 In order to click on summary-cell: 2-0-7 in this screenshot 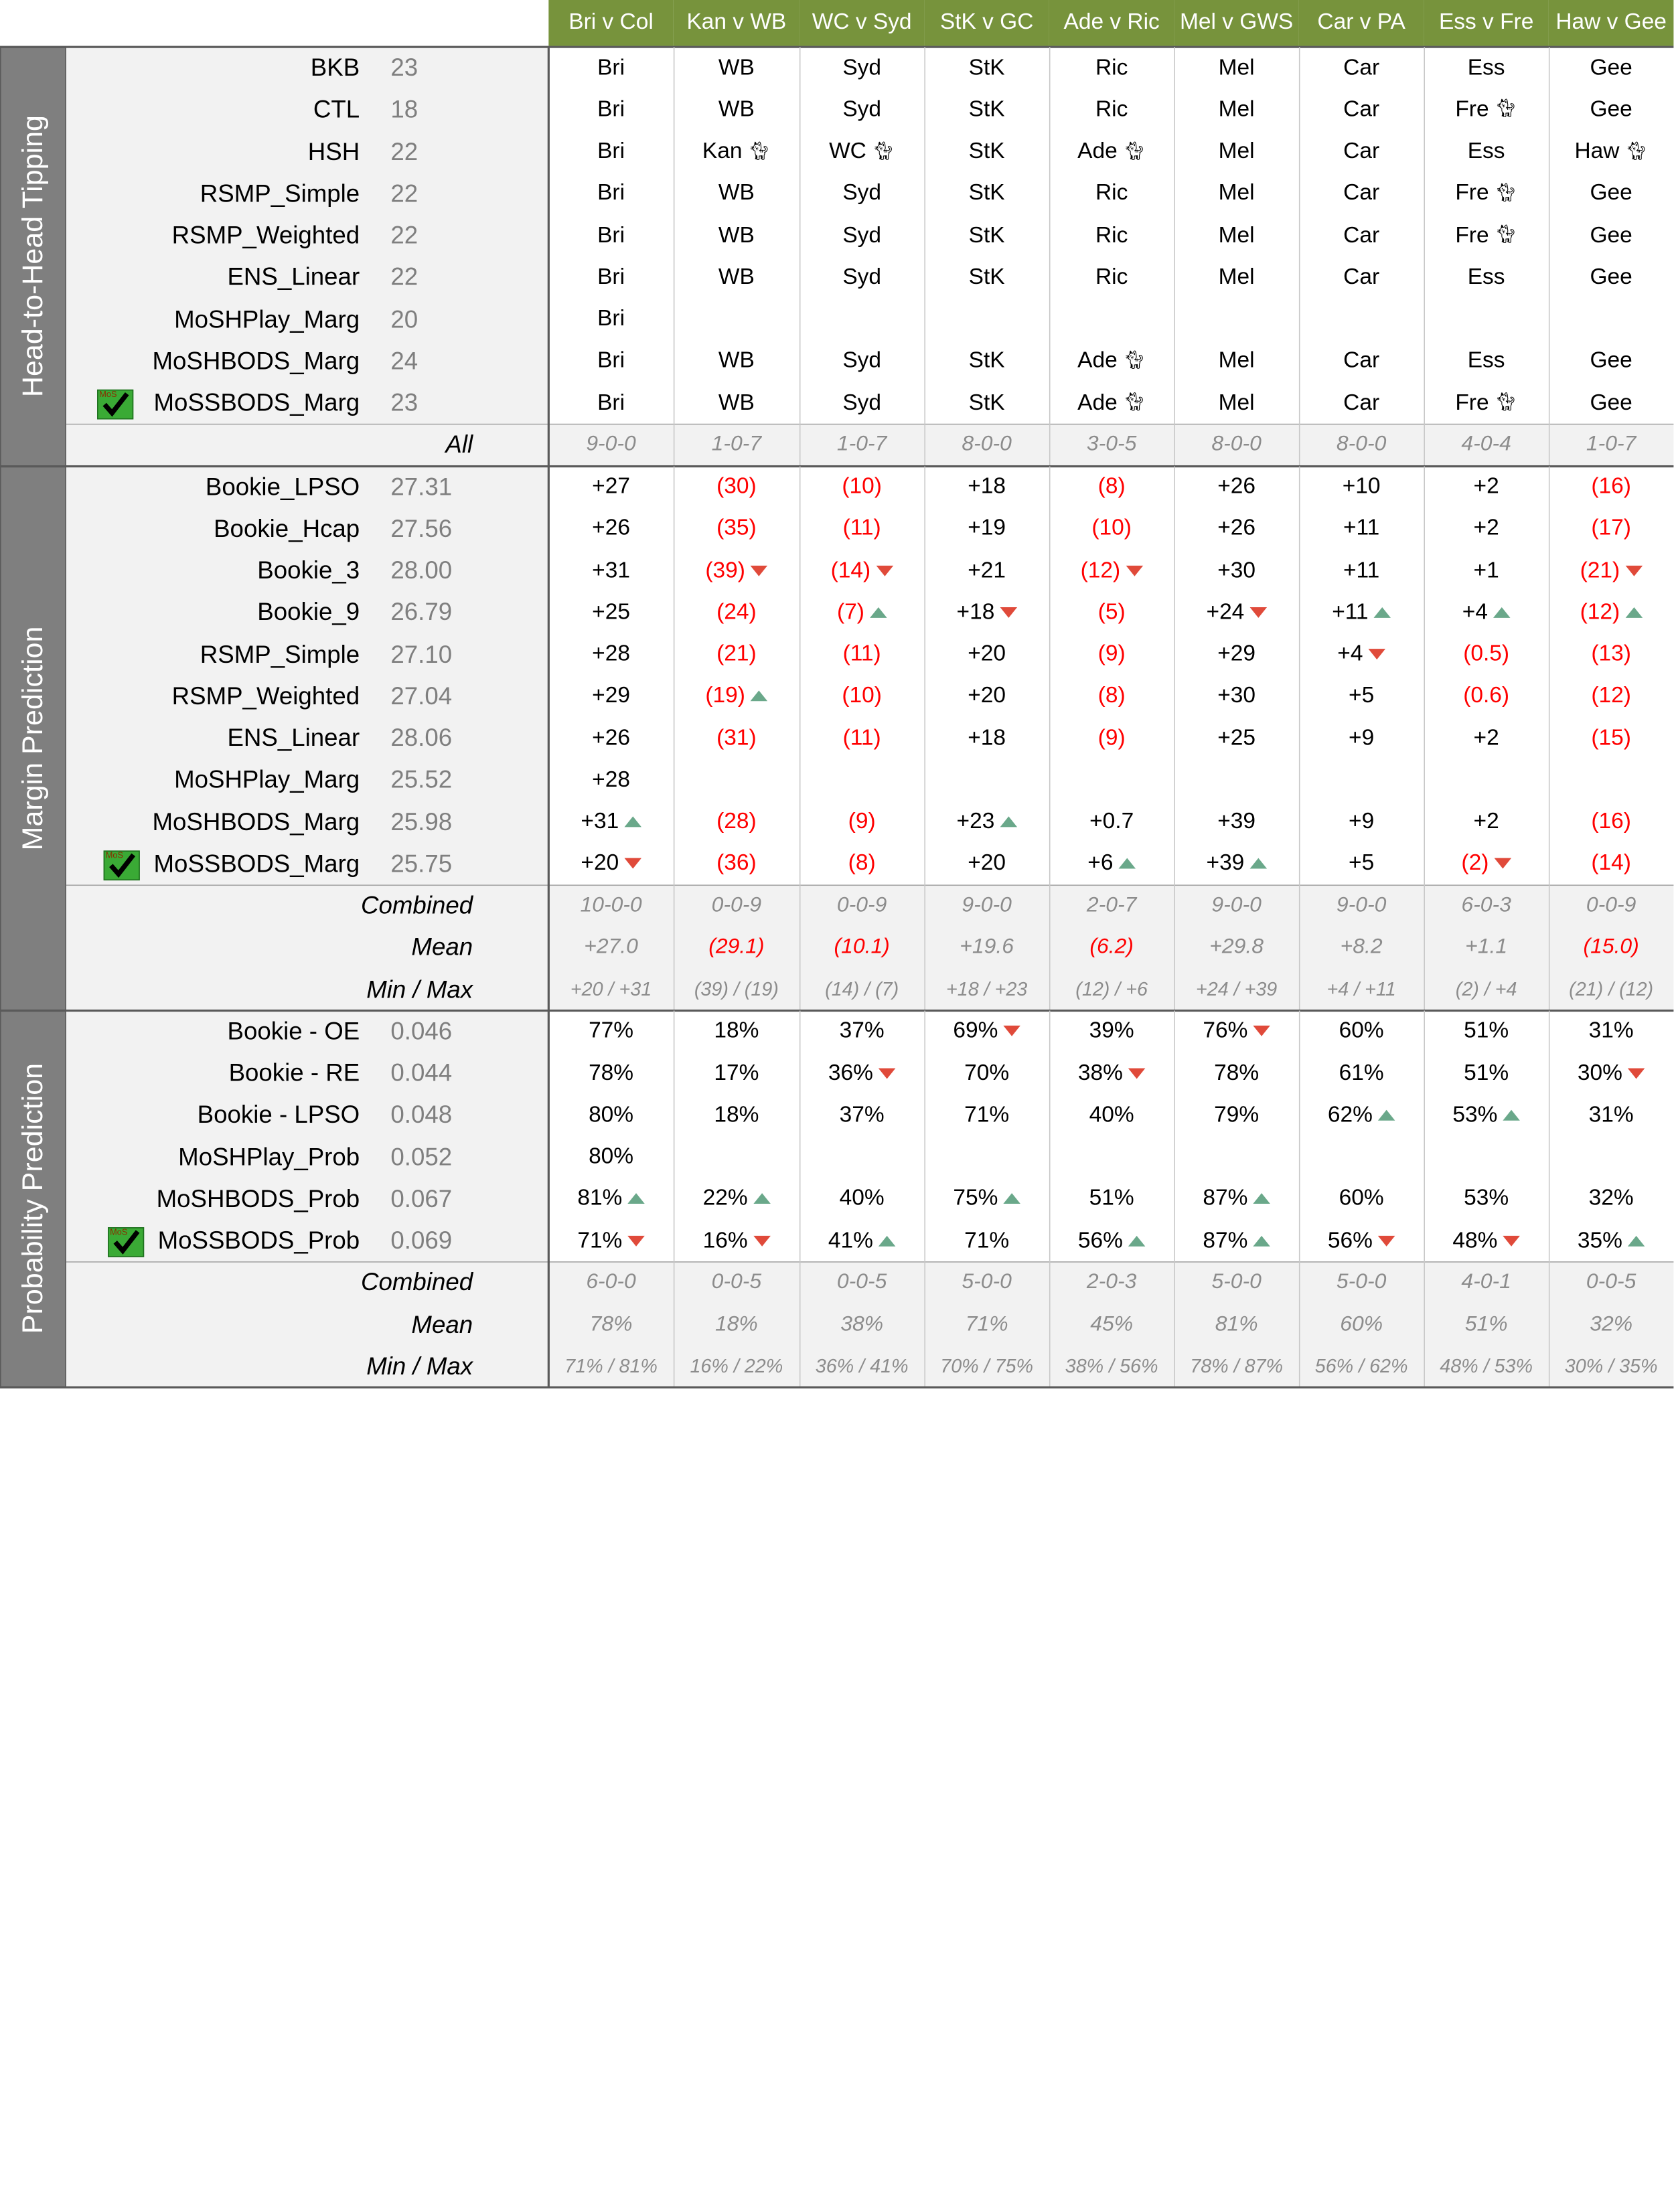, I will do `click(1111, 905)`.